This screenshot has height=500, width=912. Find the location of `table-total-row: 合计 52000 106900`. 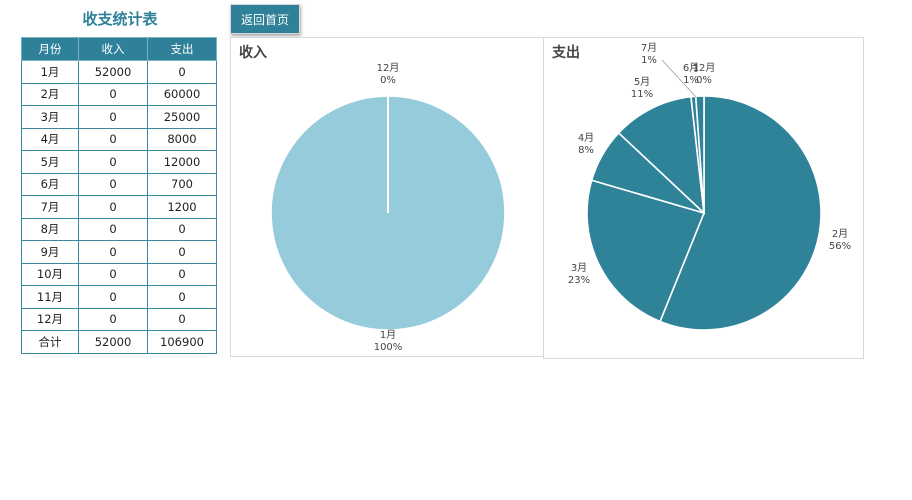

table-total-row: 合计 52000 106900 is located at coordinates (119, 342).